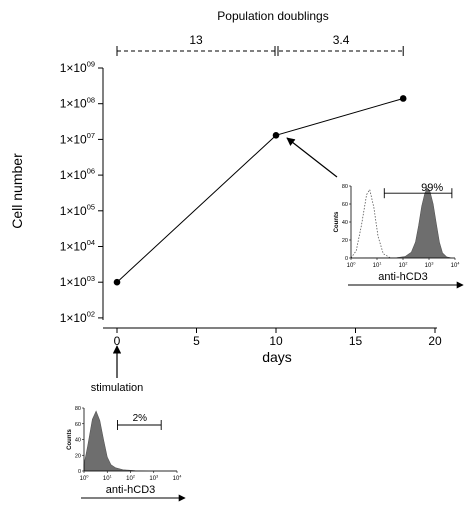 The height and width of the screenshot is (515, 467). I want to click on doublings-bracket: 13 3.4, so click(260, 44).